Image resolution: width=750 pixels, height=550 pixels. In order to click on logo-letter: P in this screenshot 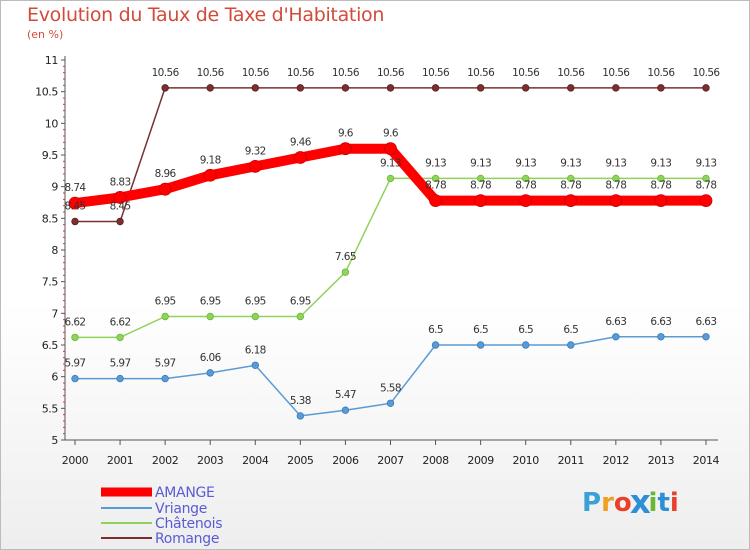, I will do `click(592, 503)`.